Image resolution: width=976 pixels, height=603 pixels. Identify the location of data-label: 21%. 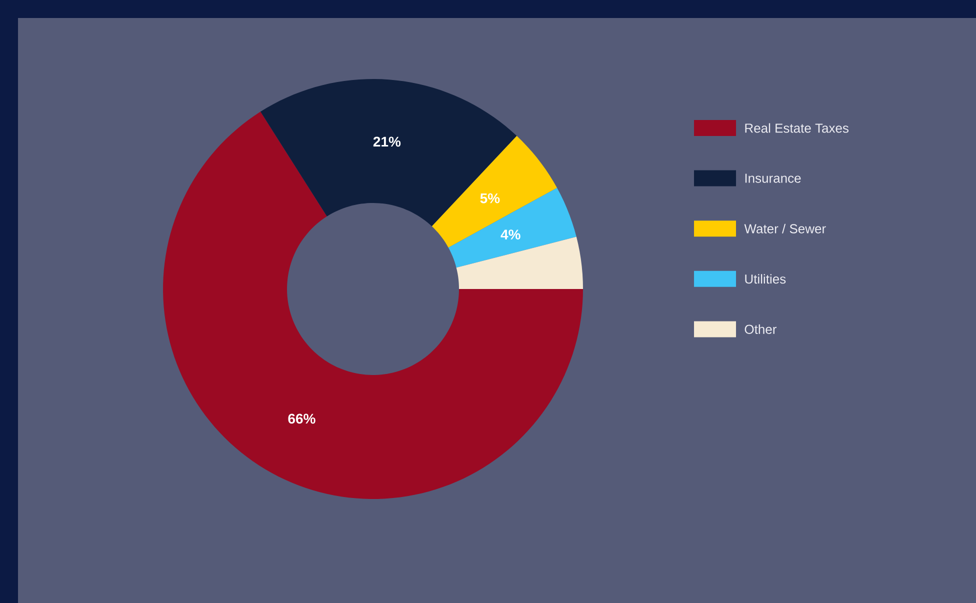
(387, 141).